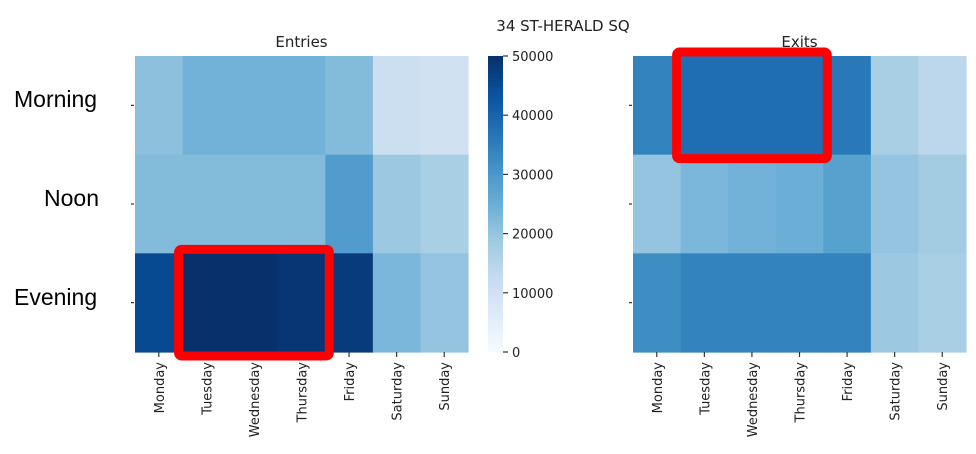  I want to click on colorbar-tick-label: 30000, so click(532, 175).